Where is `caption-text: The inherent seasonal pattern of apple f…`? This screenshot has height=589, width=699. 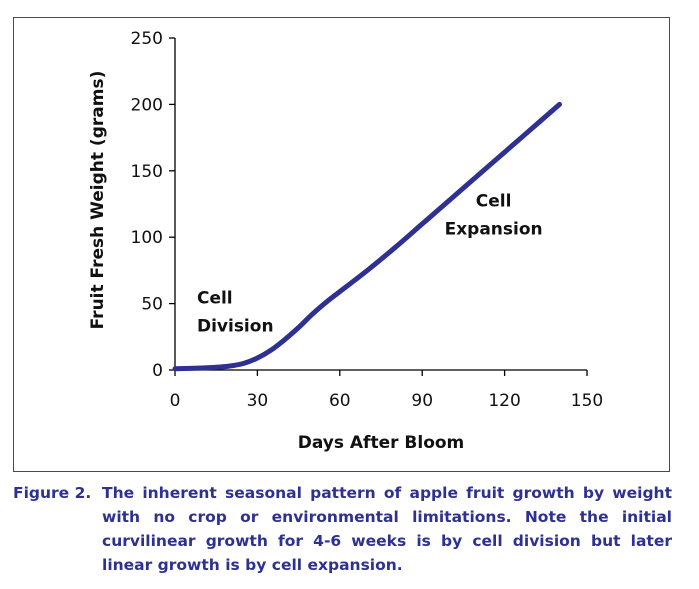
caption-text: The inherent seasonal pattern of apple f… is located at coordinates (387, 529).